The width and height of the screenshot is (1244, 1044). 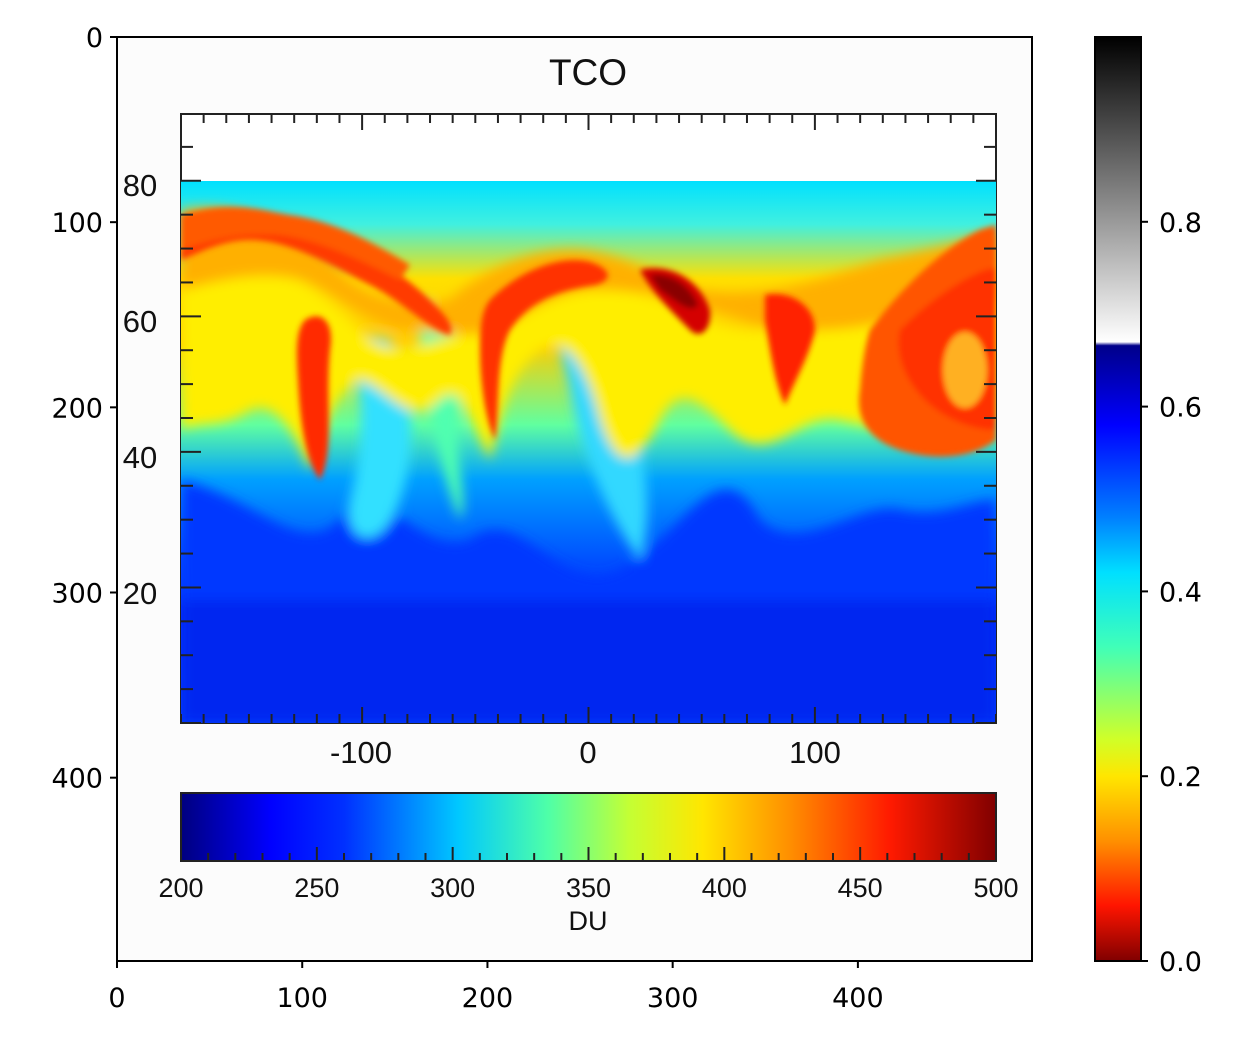 I want to click on colorbar-tick-label: 0.8, so click(x=1180, y=223).